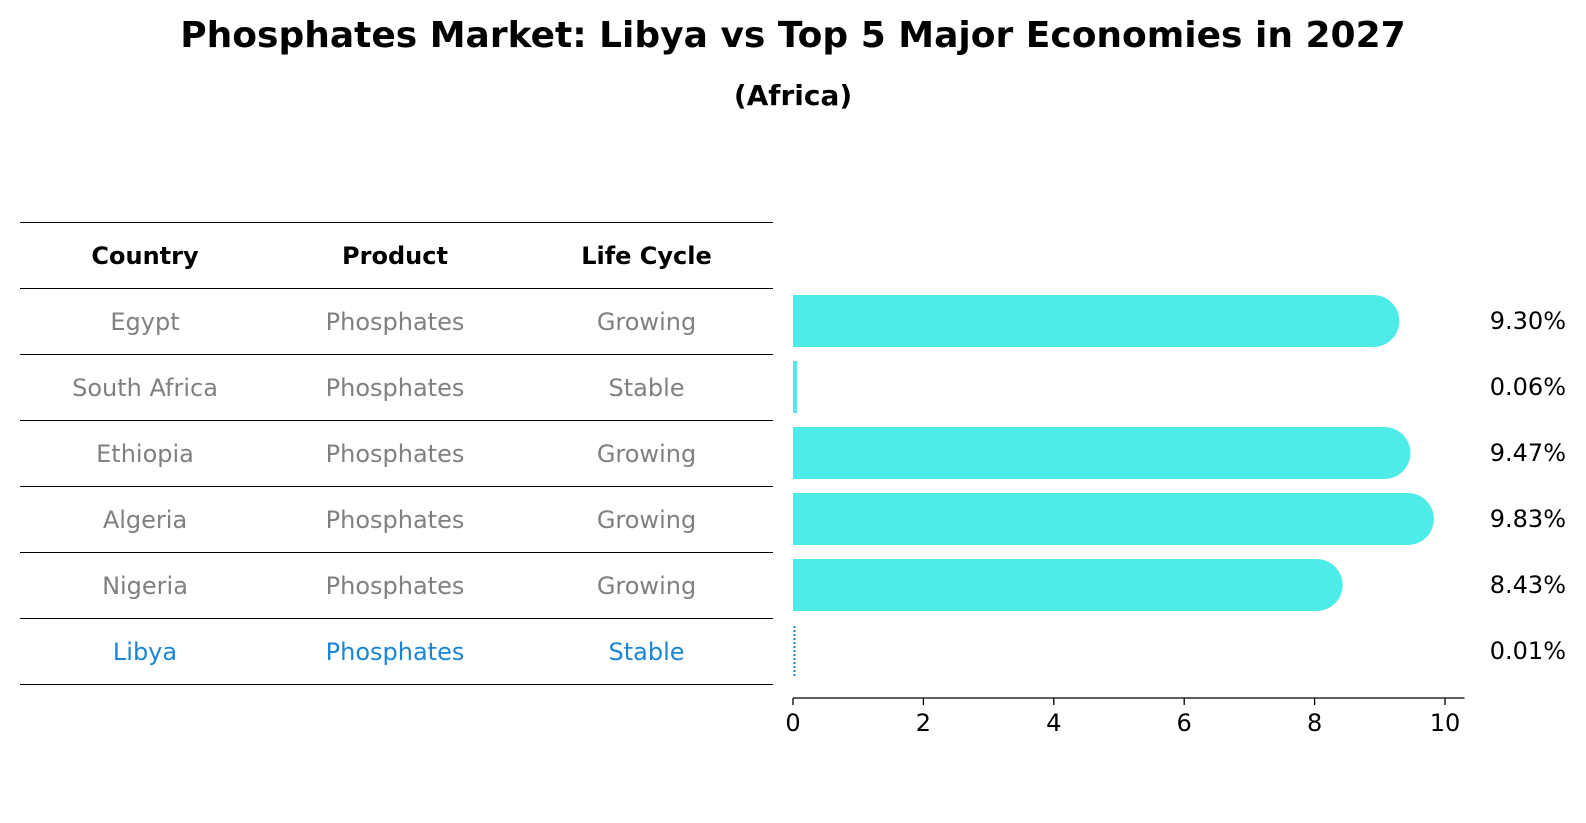 The width and height of the screenshot is (1586, 823). What do you see at coordinates (792, 723) in the screenshot?
I see `x-tick-label: 0` at bounding box center [792, 723].